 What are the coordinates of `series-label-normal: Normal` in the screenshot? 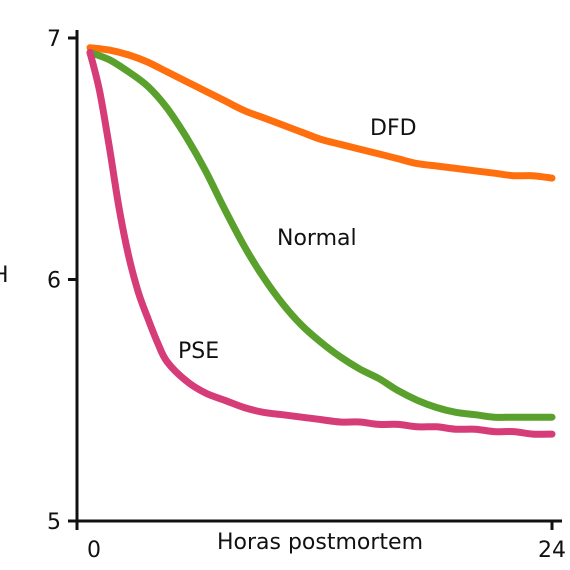 It's located at (317, 238).